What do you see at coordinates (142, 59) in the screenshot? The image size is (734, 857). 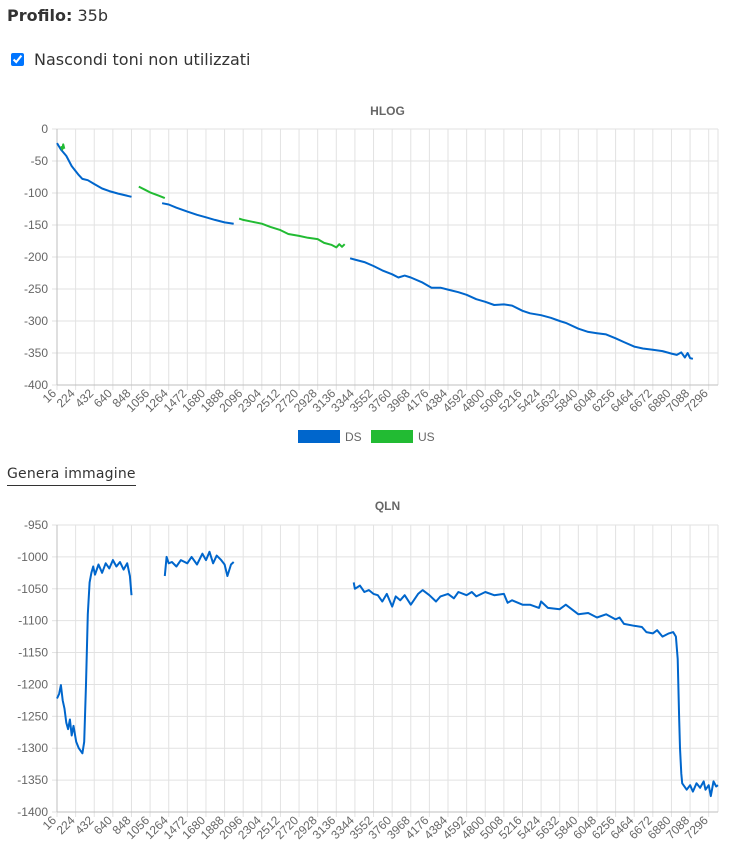 I see `hide-unused-tones-label: Nascondi toni non utilizzati` at bounding box center [142, 59].